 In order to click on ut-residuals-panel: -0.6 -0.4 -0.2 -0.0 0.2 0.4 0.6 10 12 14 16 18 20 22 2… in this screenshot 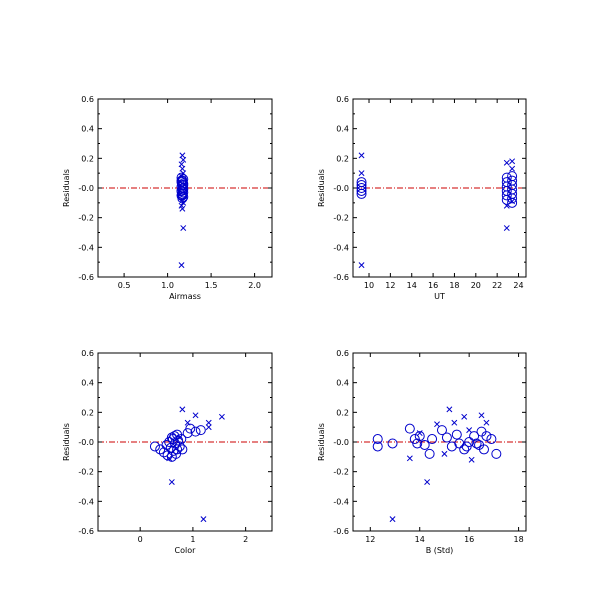, I will do `click(422, 198)`.